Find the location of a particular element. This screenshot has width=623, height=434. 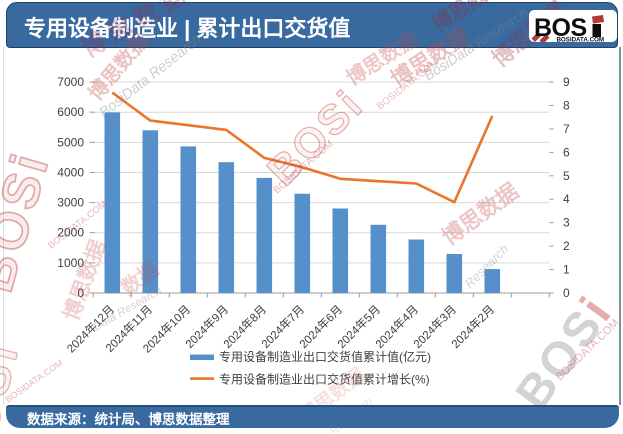

svg-text: 6 is located at coordinates (566, 152).